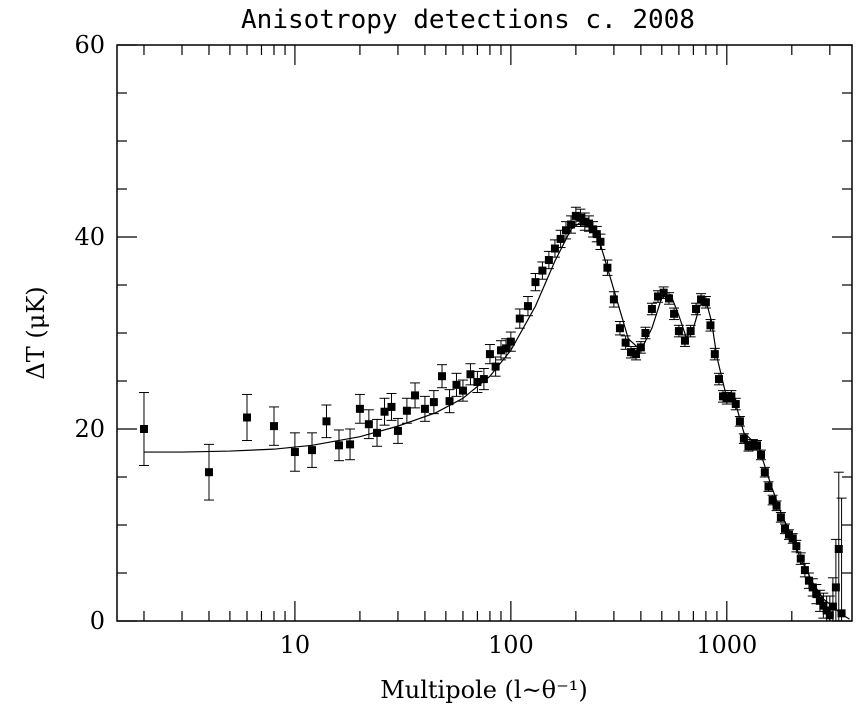  Describe the element at coordinates (295, 645) in the screenshot. I see `x-tick-label: 10` at that location.